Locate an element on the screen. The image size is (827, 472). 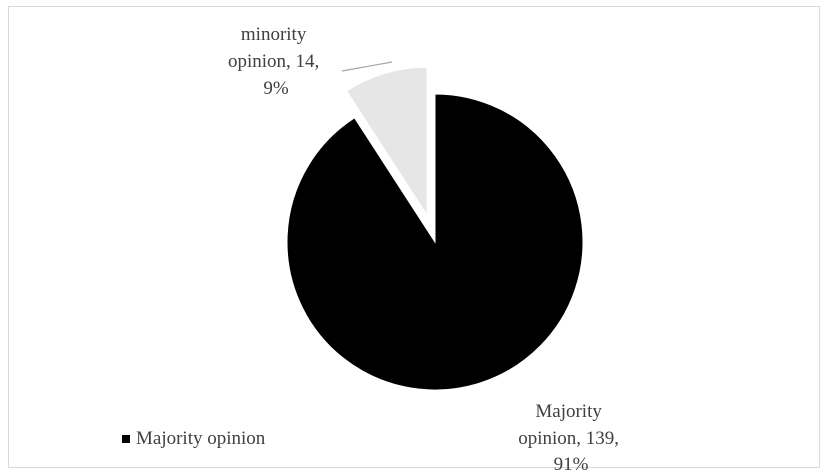
data-label-majority: Majority opinion, 139, 91% is located at coordinates (571, 436).